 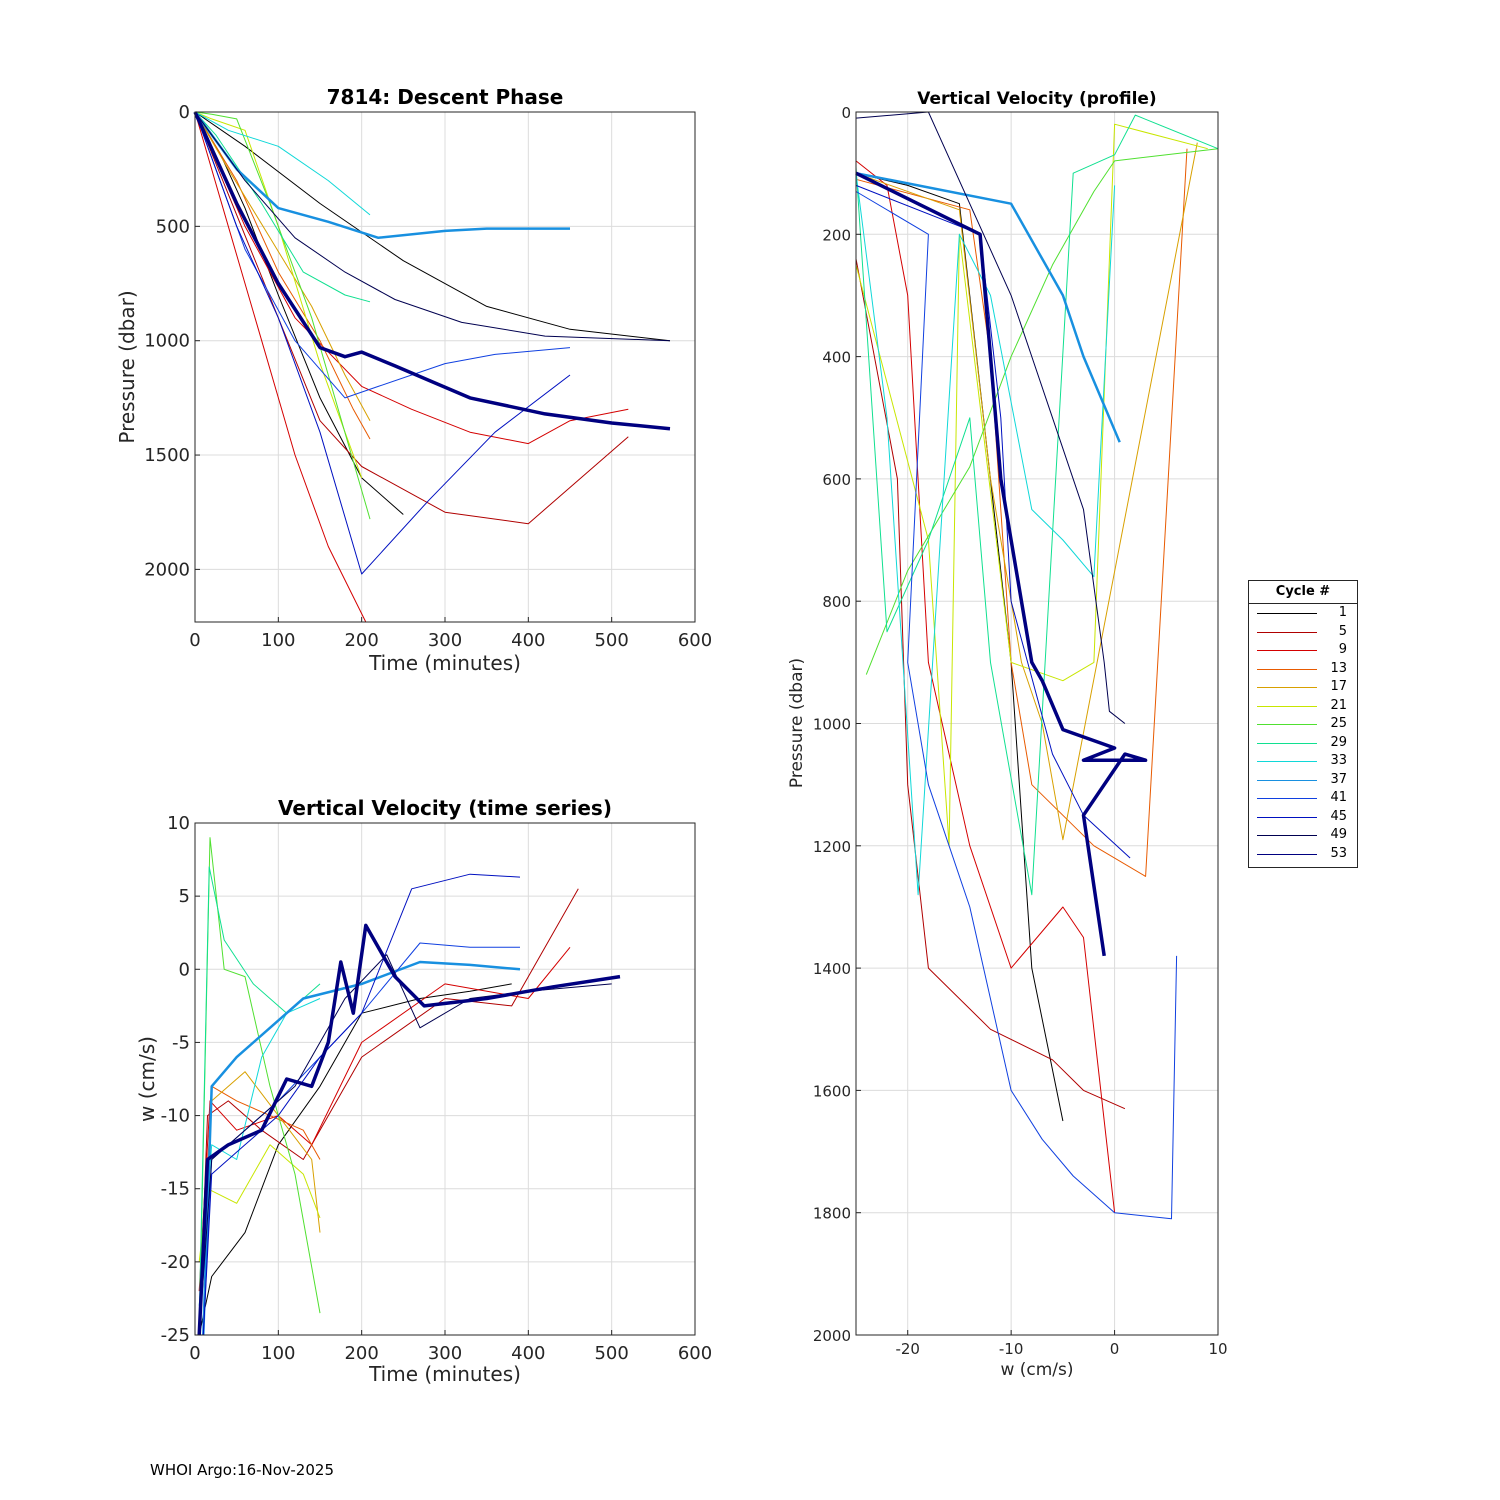 What do you see at coordinates (1011, 1349) in the screenshot?
I see `profile-xtick-label-1: -10` at bounding box center [1011, 1349].